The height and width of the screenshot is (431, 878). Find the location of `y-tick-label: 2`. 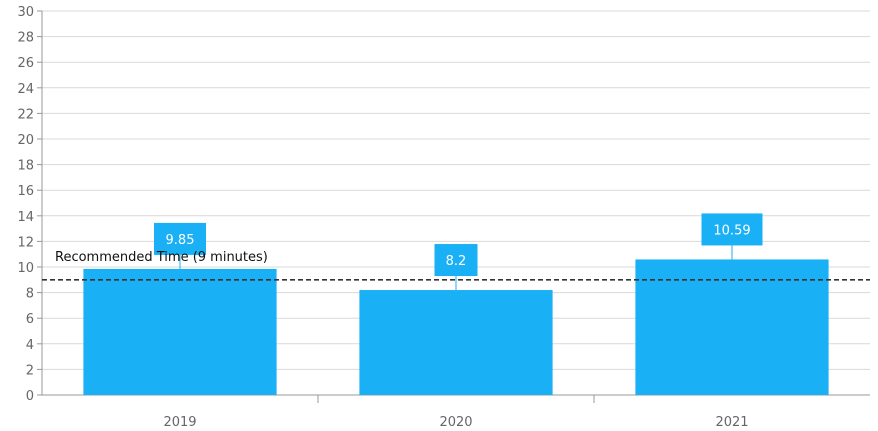

y-tick-label: 2 is located at coordinates (30, 370).